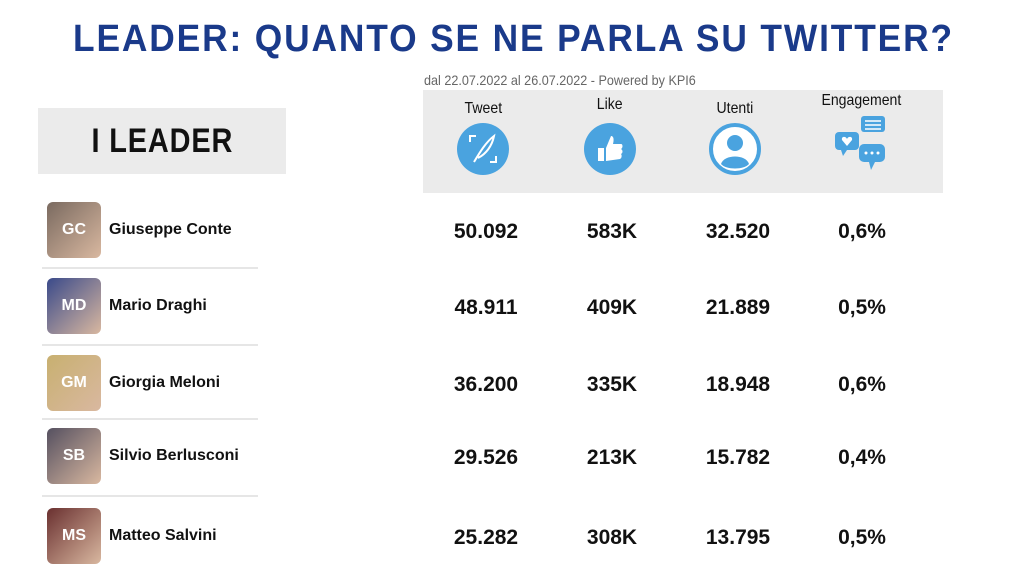 The image size is (1024, 578). I want to click on value-tweet: 29.526, so click(486, 457).